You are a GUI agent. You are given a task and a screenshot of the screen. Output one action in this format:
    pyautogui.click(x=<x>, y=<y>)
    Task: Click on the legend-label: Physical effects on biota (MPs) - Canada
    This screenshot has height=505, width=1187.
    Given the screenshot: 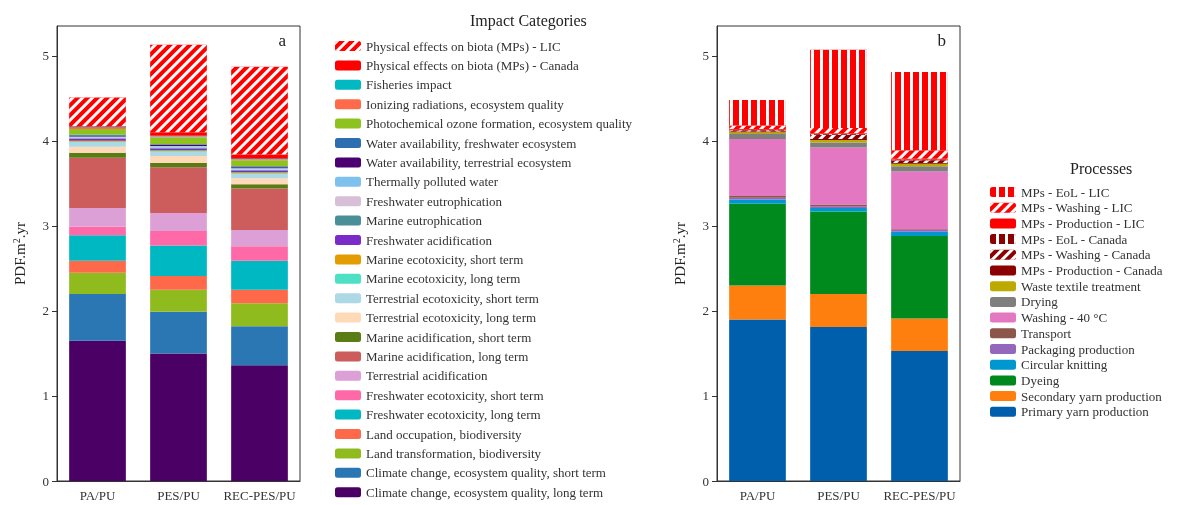 What is the action you would take?
    pyautogui.click(x=472, y=65)
    